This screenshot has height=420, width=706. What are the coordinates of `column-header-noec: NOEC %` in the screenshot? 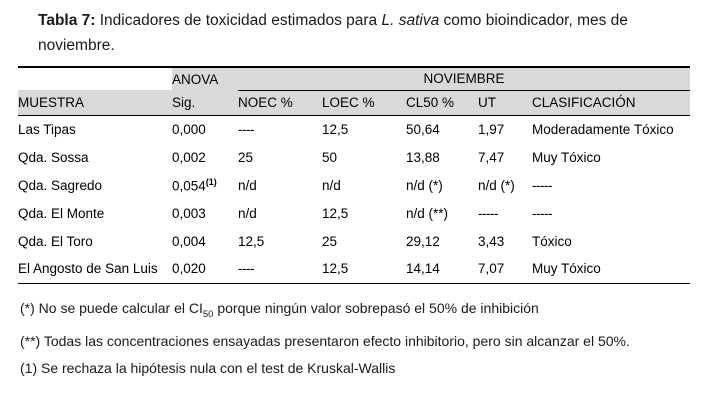 It's located at (280, 103).